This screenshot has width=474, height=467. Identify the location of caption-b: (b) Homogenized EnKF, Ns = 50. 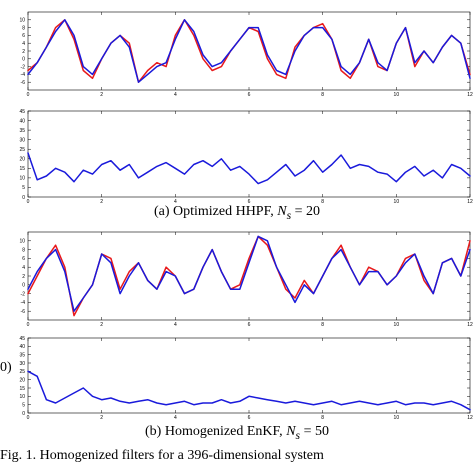
(237, 433).